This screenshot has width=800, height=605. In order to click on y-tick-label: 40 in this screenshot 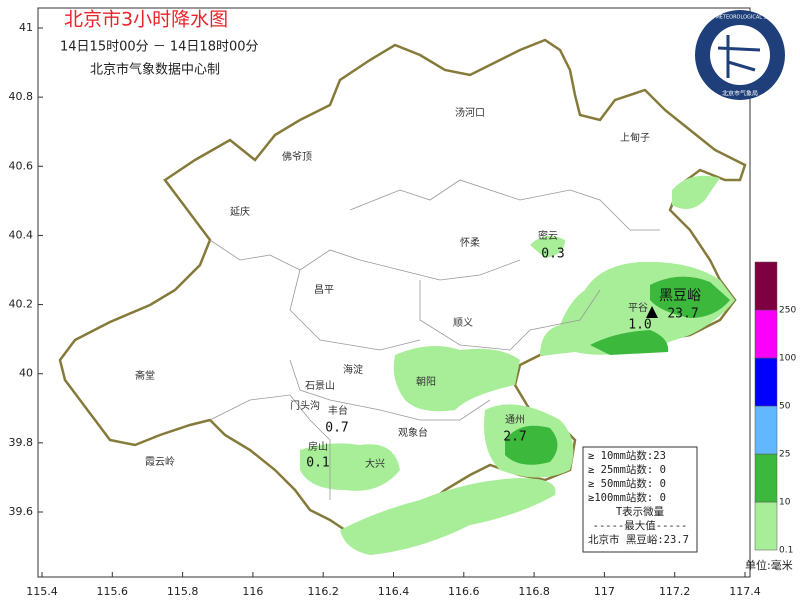, I will do `click(26, 373)`.